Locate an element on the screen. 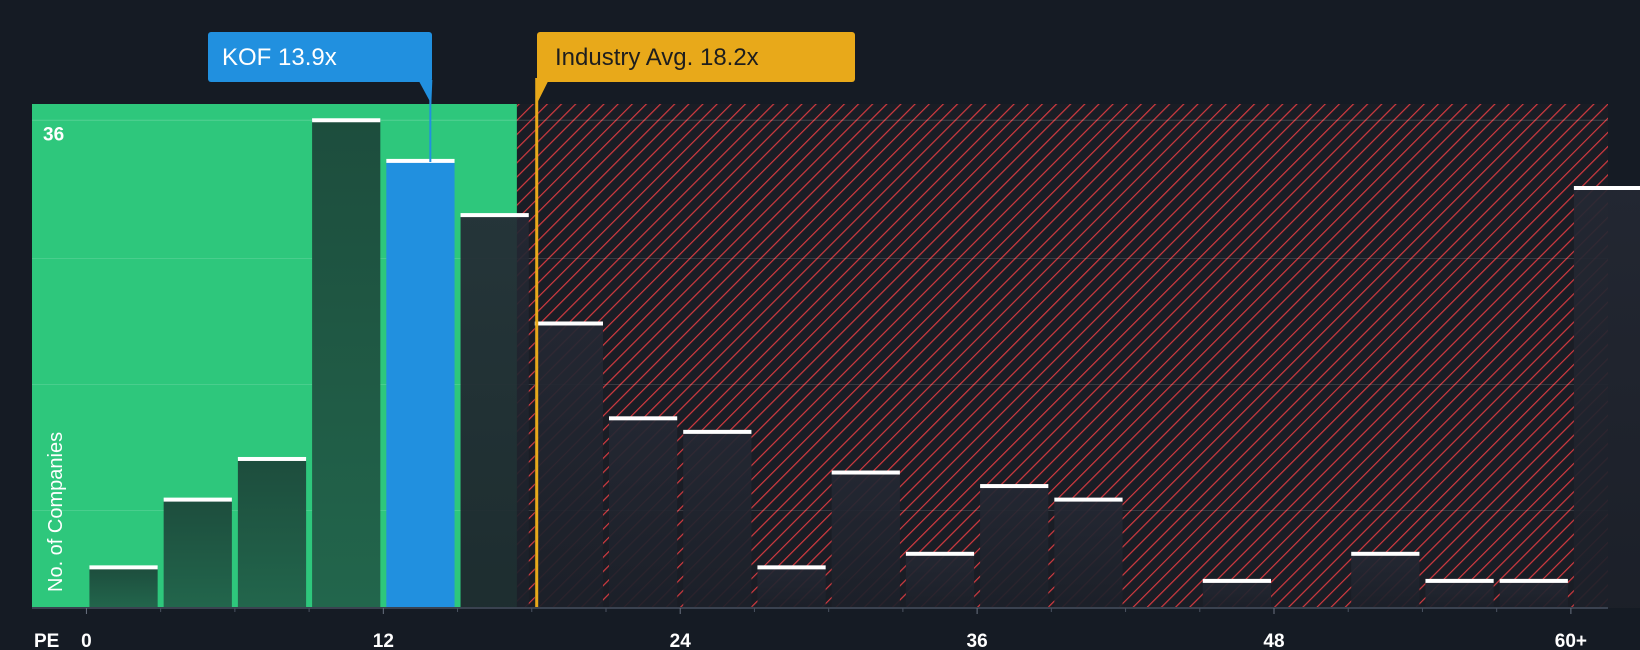 This screenshot has height=650, width=1640. y-tick-label-0: 36 is located at coordinates (53, 134).